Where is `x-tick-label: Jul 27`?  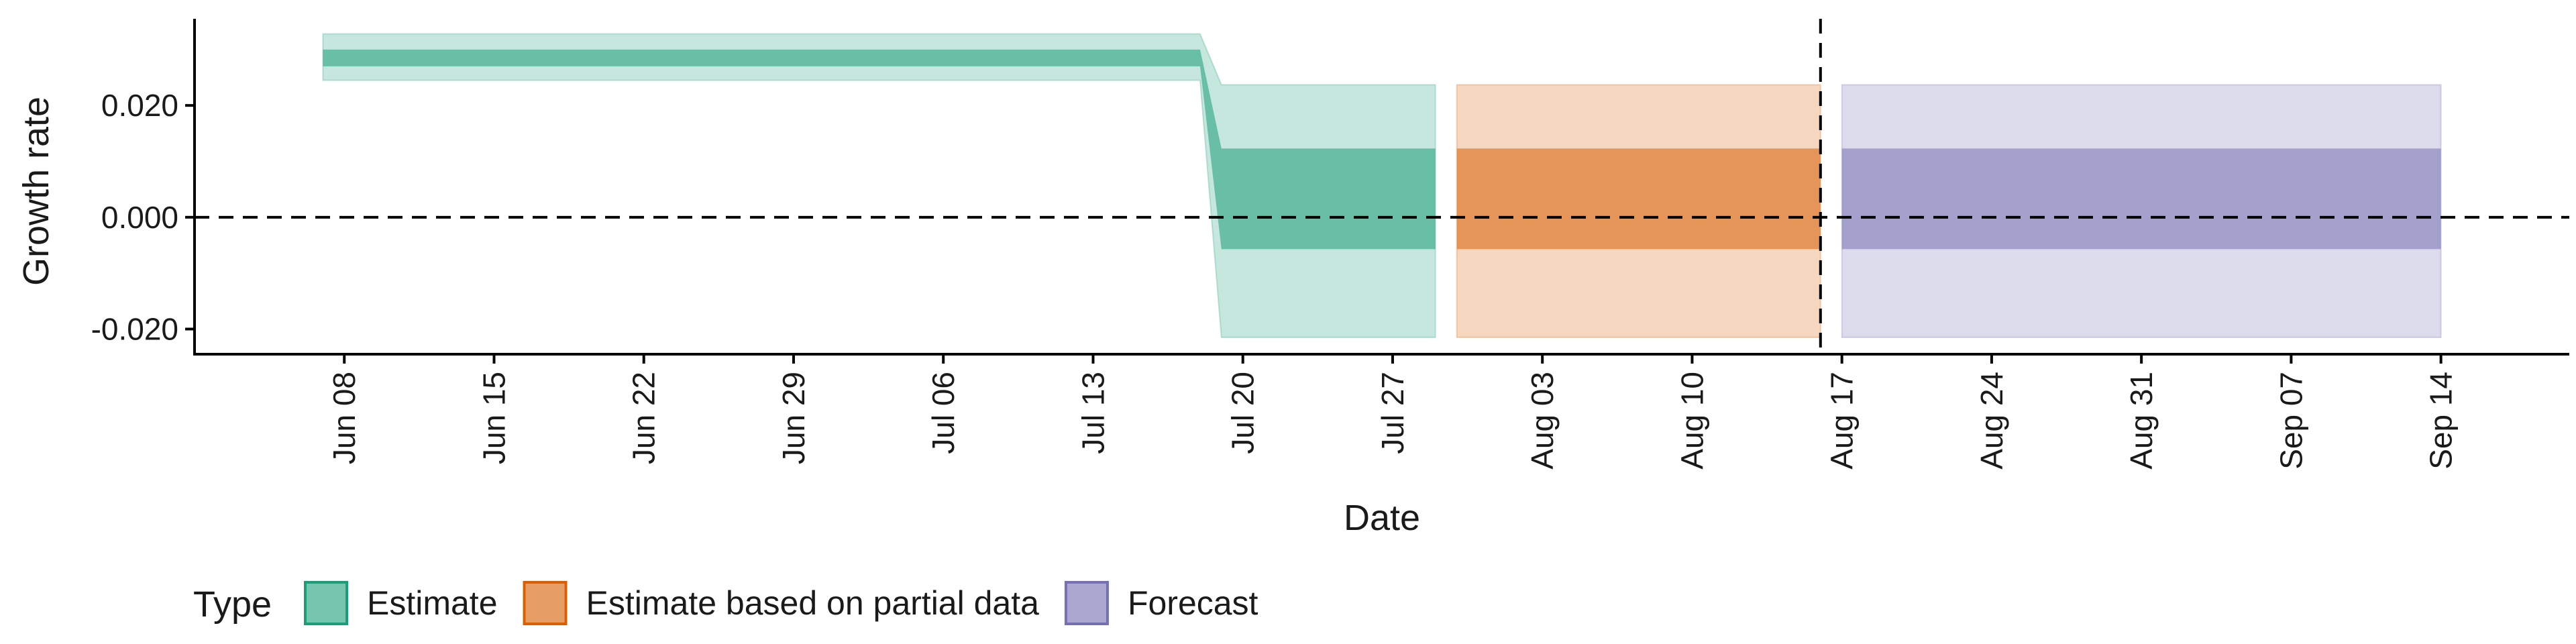 x-tick-label: Jul 27 is located at coordinates (1392, 413).